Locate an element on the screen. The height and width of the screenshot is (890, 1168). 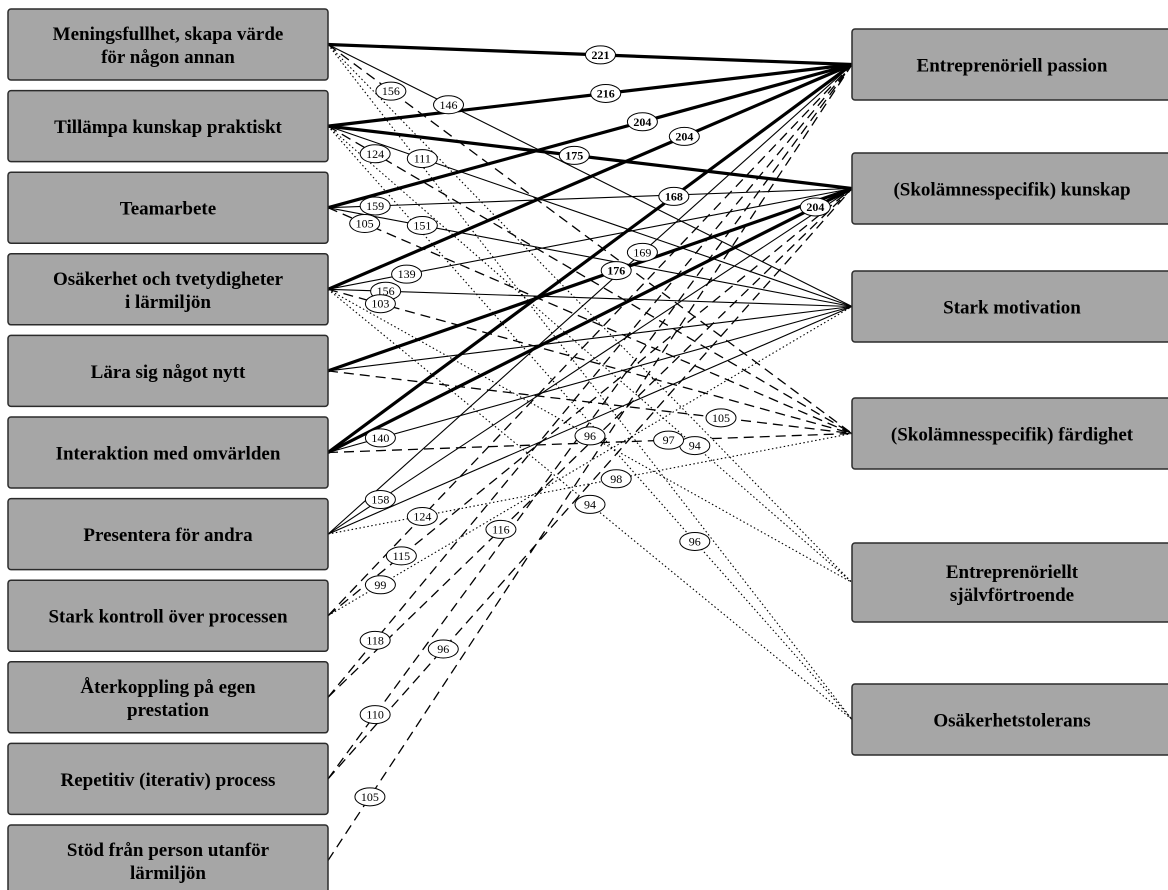
edge-label-text: 146 is located at coordinates (449, 105).